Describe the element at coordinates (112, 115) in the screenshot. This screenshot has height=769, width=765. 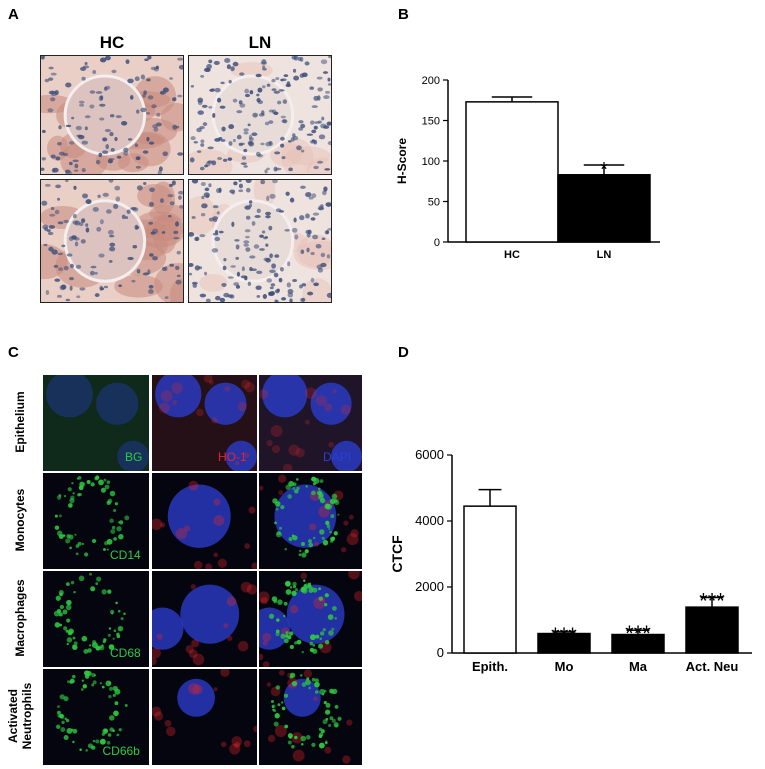
I see `histology-hc-top` at that location.